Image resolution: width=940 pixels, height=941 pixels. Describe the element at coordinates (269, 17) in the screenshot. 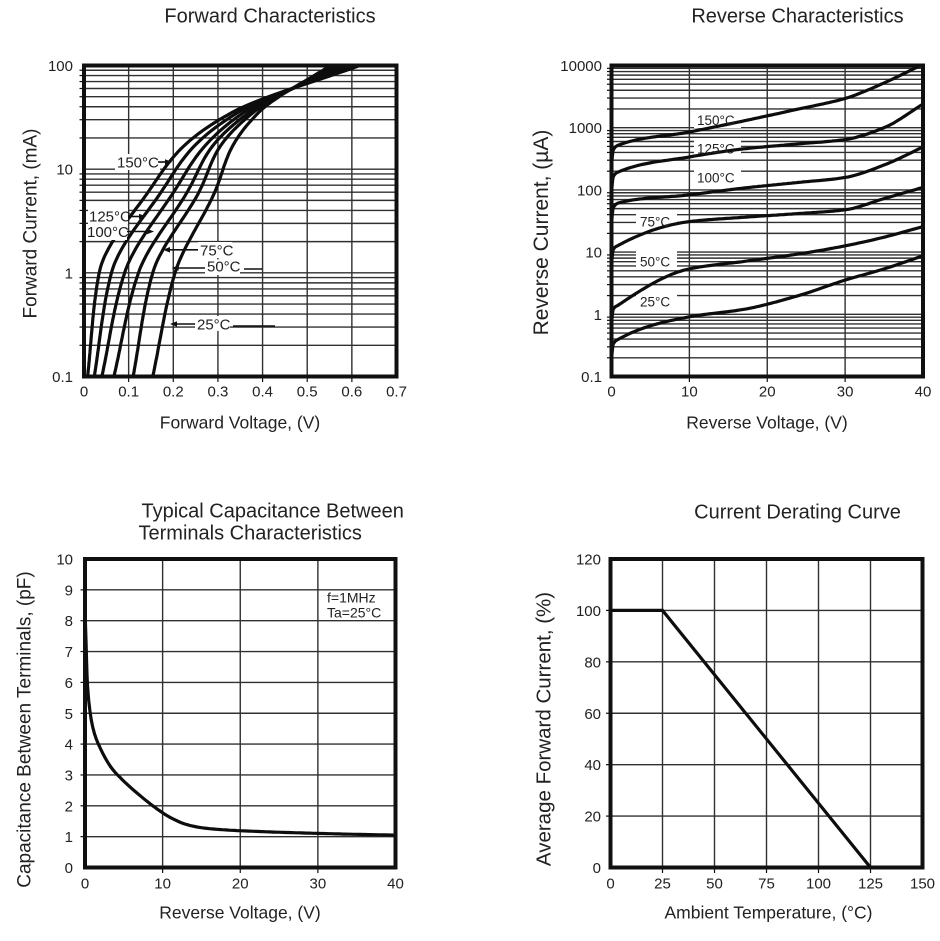

I see `svg-text: Forward Characteristics` at that location.